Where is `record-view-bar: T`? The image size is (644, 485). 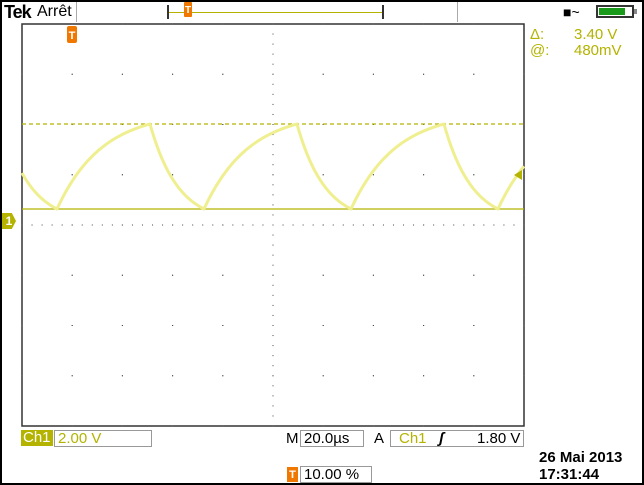 record-view-bar: T is located at coordinates (275, 10).